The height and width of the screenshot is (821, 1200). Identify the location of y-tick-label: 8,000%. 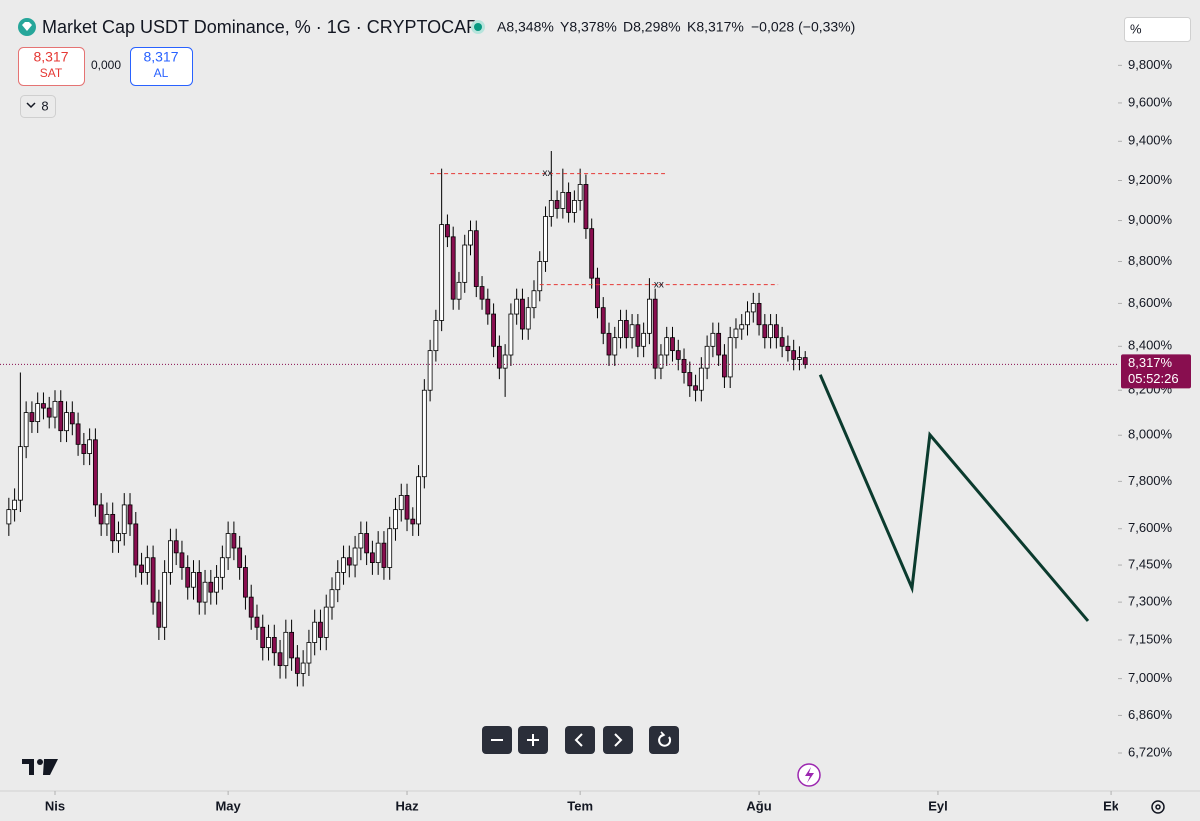
(1150, 434).